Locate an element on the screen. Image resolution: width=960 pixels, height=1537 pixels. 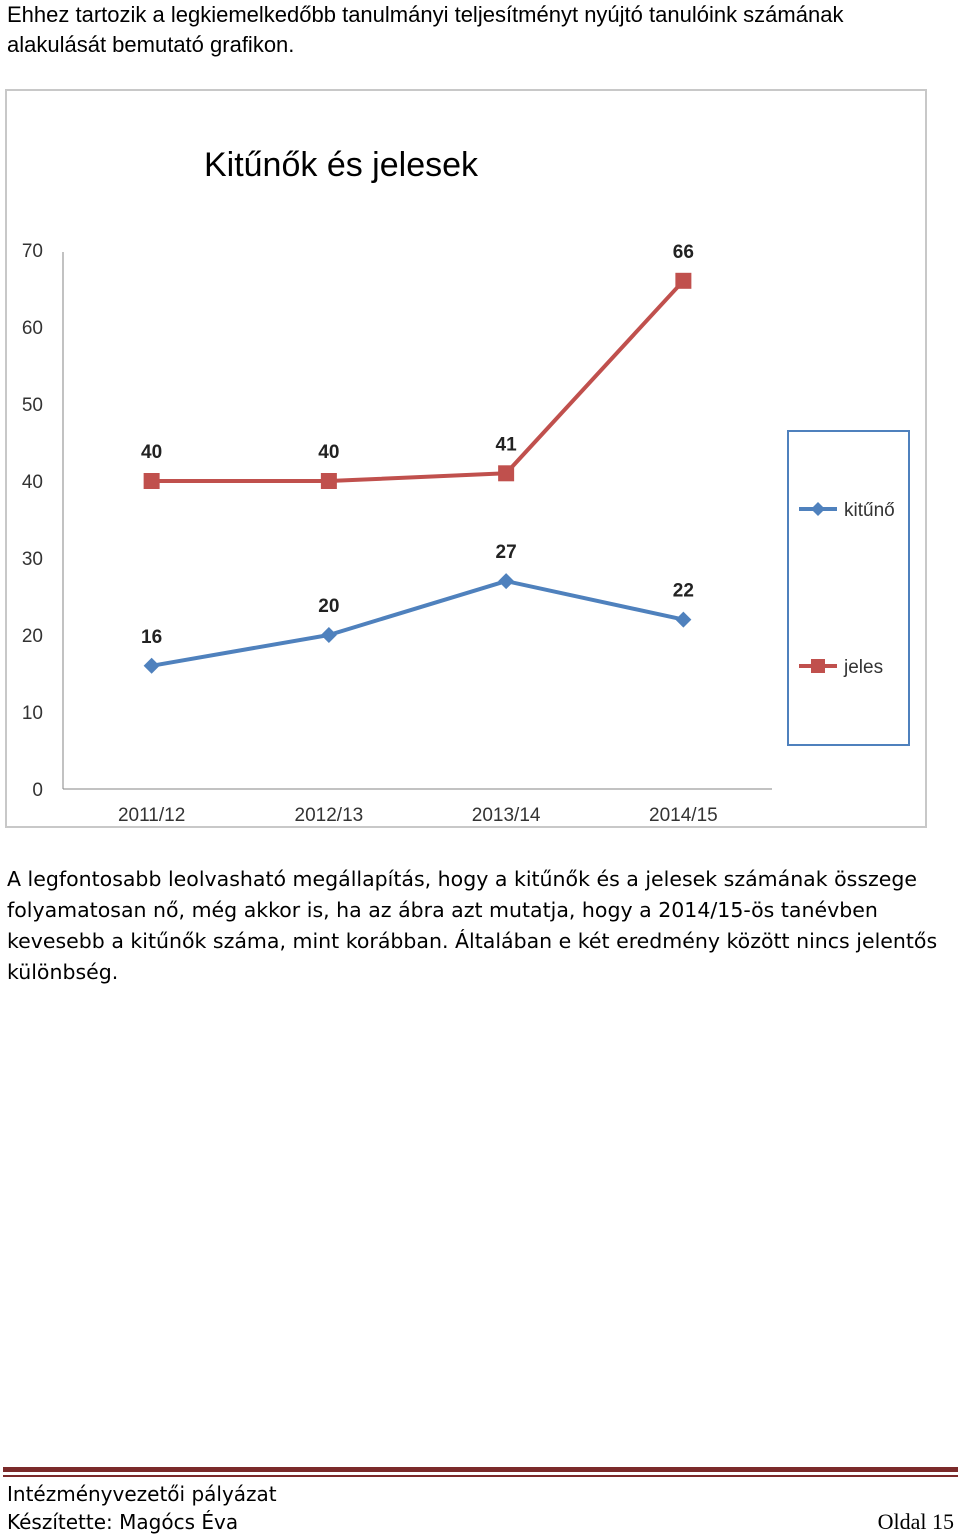
chart-title: Kitűnők és jelesek is located at coordinates (341, 165).